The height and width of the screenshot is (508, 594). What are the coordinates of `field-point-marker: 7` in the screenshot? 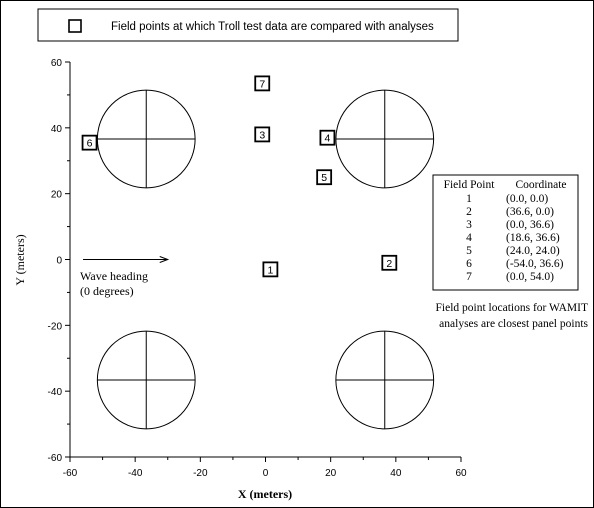 It's located at (262, 83).